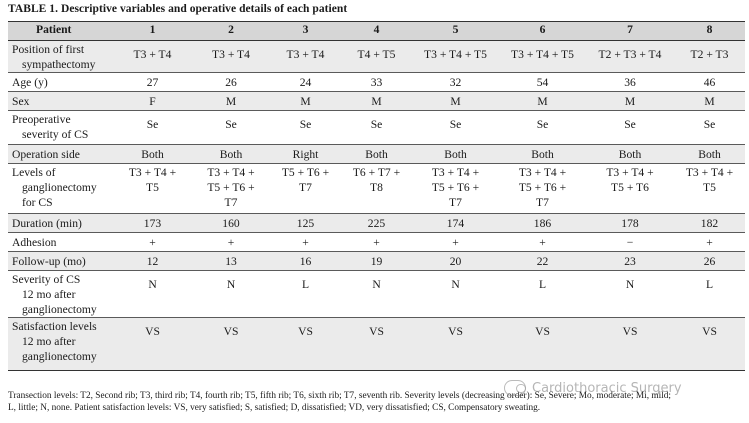 This screenshot has width=749, height=423. I want to click on table-cell-patient-6: 186, so click(542, 223).